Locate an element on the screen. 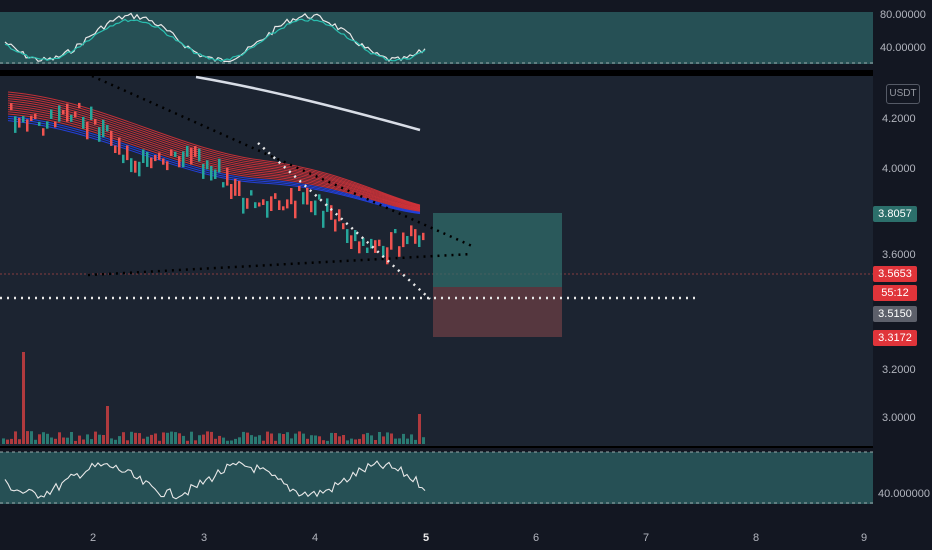 The width and height of the screenshot is (932, 550). target-zone is located at coordinates (497, 250).